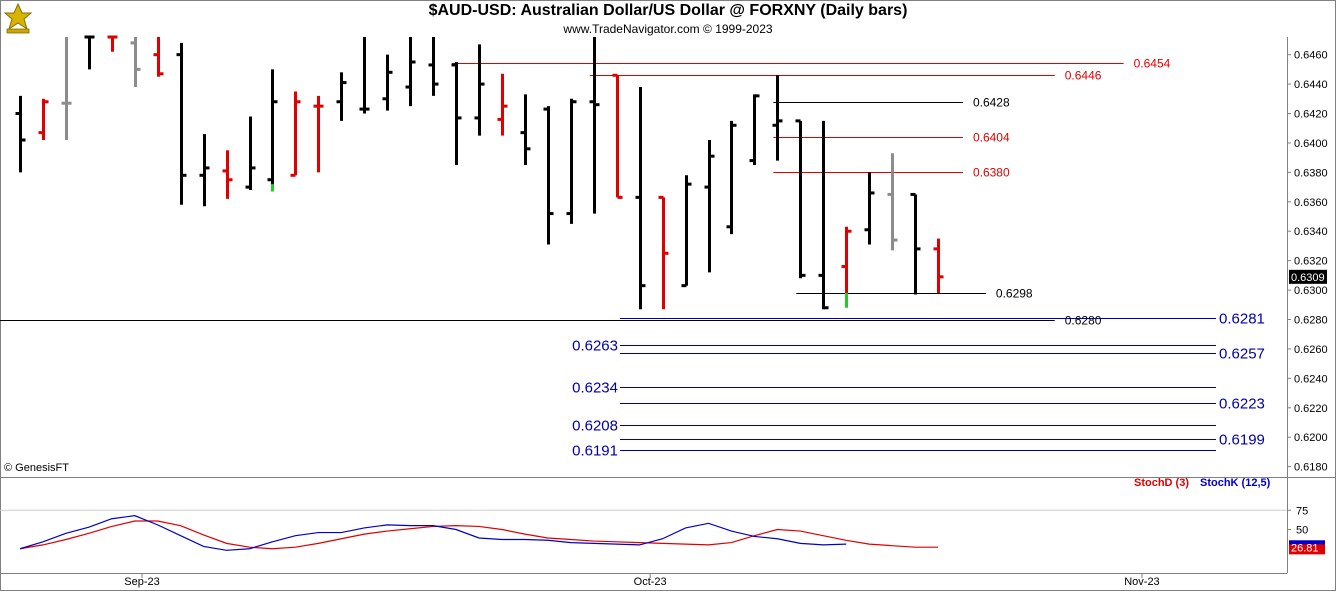 Image resolution: width=1336 pixels, height=596 pixels. What do you see at coordinates (1311, 203) in the screenshot?
I see `price-tick-label: 0.6360` at bounding box center [1311, 203].